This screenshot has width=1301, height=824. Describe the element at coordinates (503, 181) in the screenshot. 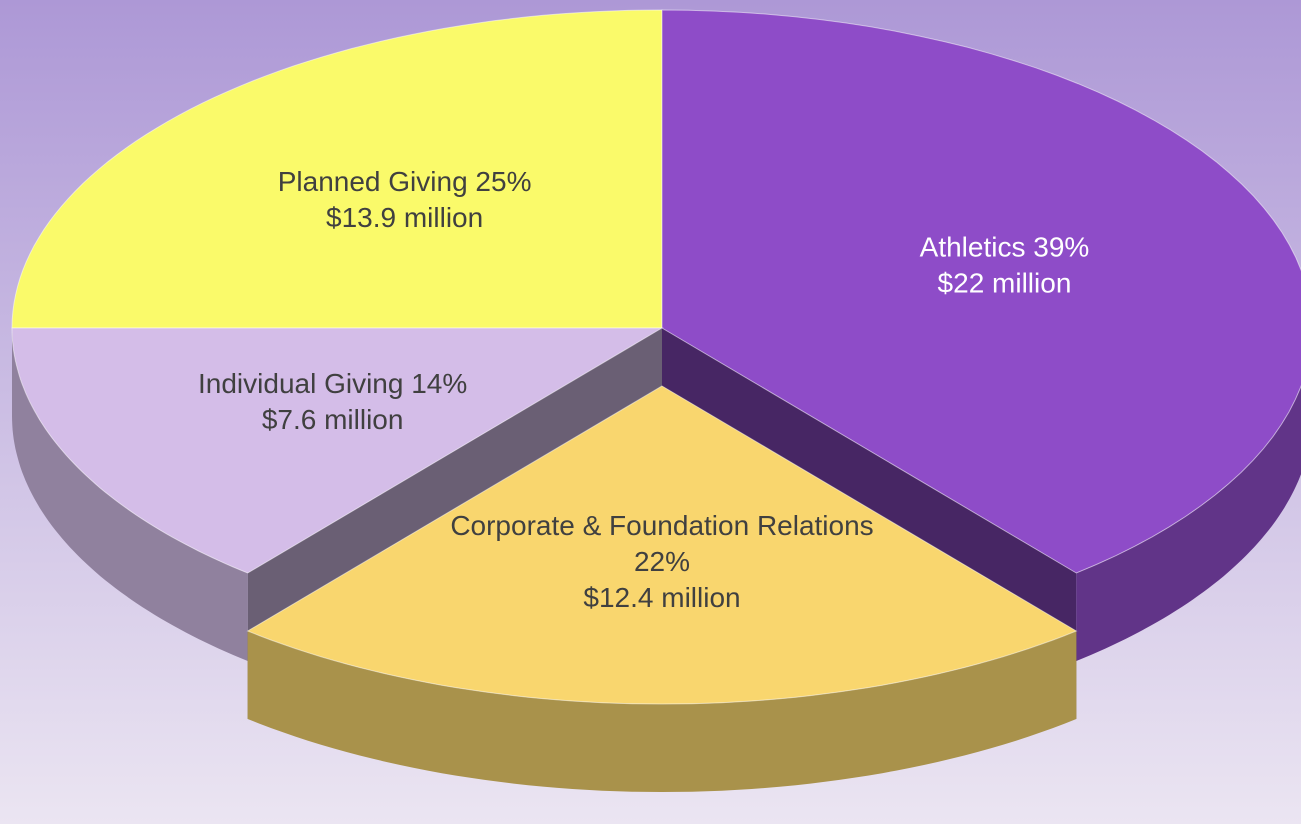

I see `percent-label: 25%` at that location.